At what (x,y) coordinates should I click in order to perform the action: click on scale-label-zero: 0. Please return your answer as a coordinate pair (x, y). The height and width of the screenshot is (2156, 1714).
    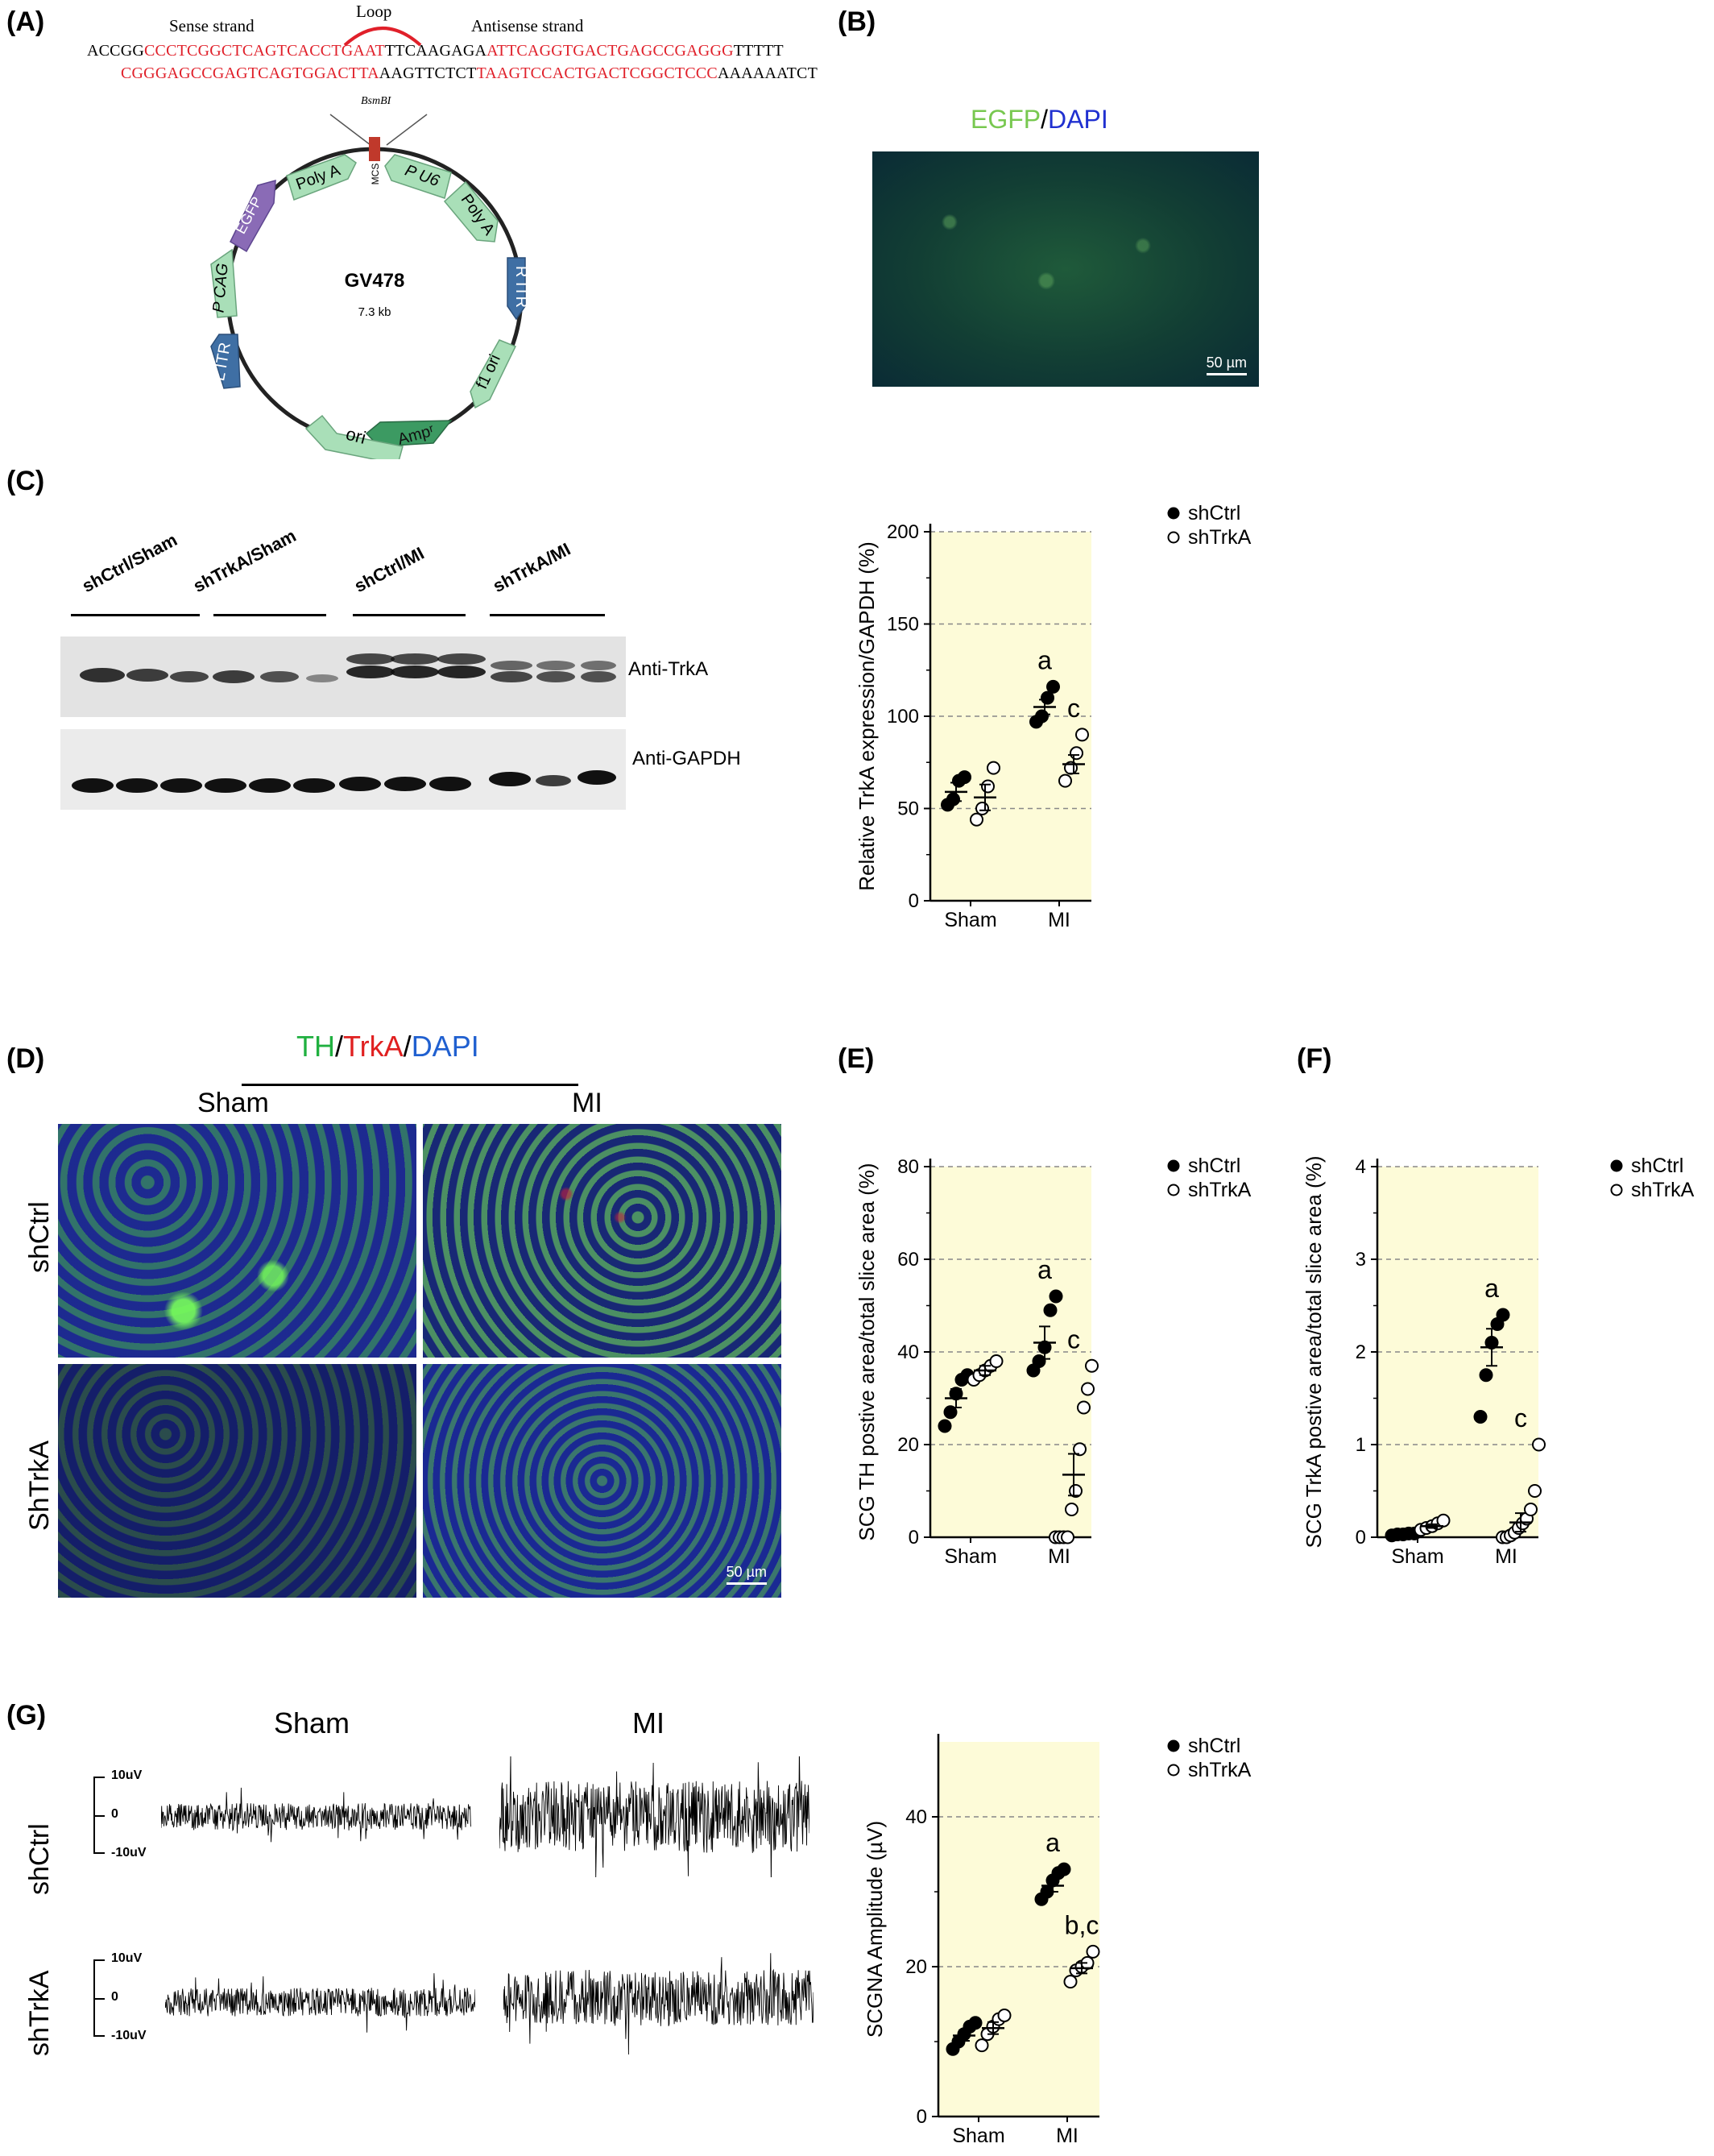
    Looking at the image, I should click on (114, 1997).